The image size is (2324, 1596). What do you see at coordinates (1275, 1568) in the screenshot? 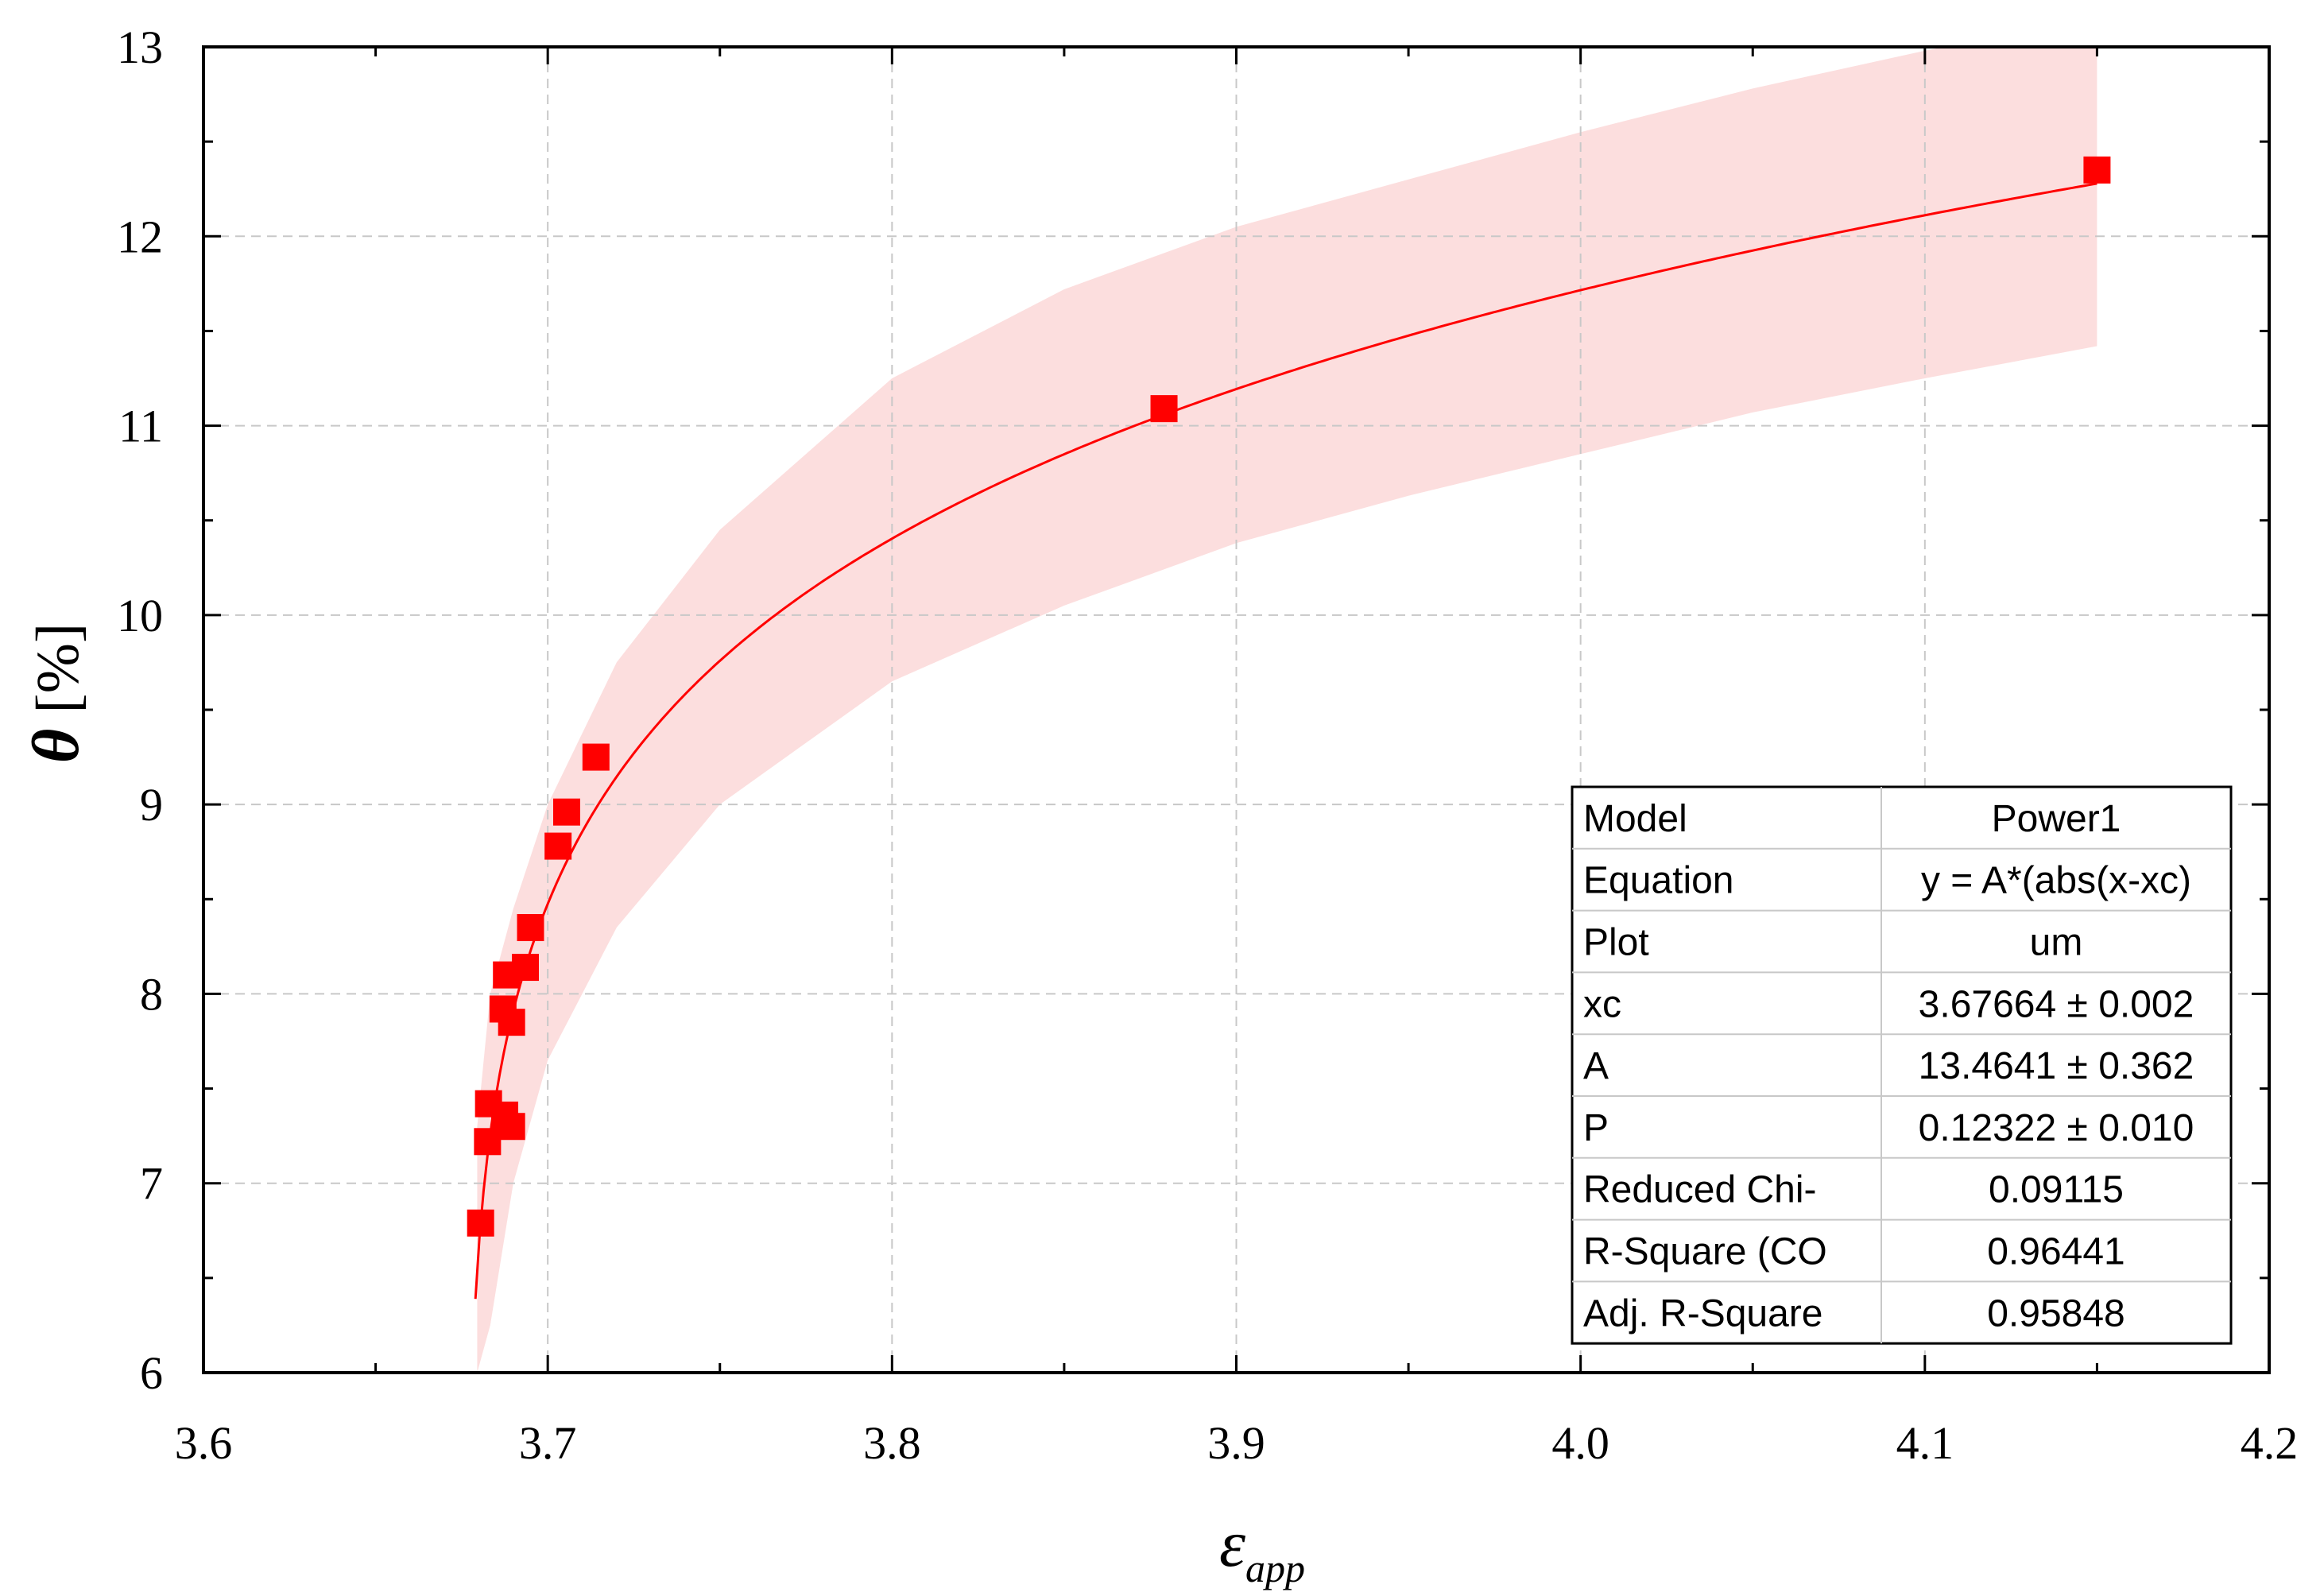
I see `x-axis-title-subscript: app` at bounding box center [1275, 1568].